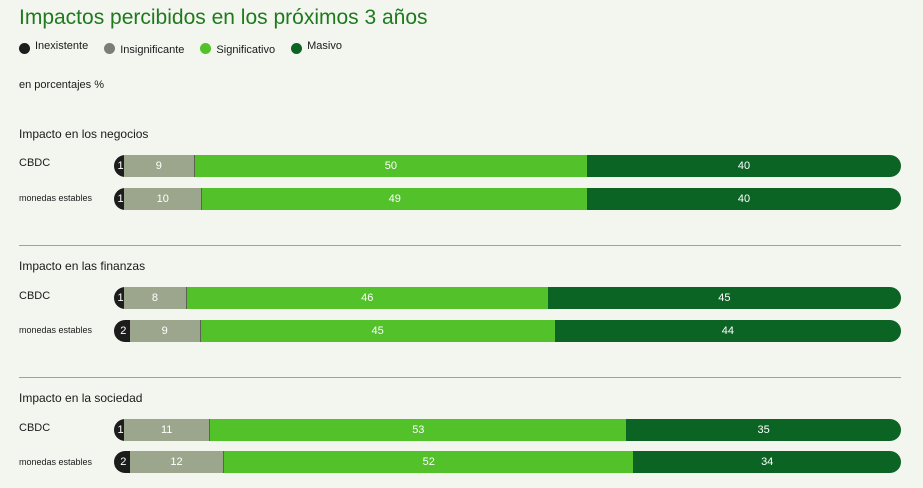 Image resolution: width=923 pixels, height=488 pixels. I want to click on bar-segment-significativo: 45, so click(377, 331).